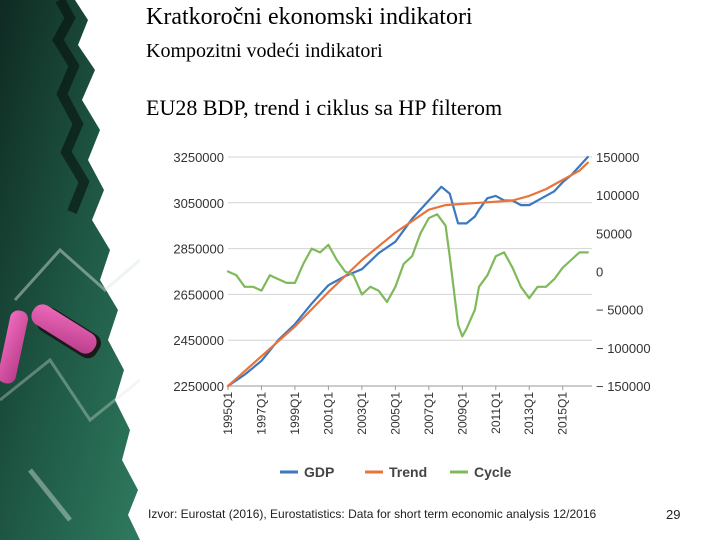  Describe the element at coordinates (261, 413) in the screenshot. I see `x-tick-label: 1997Q1` at that location.